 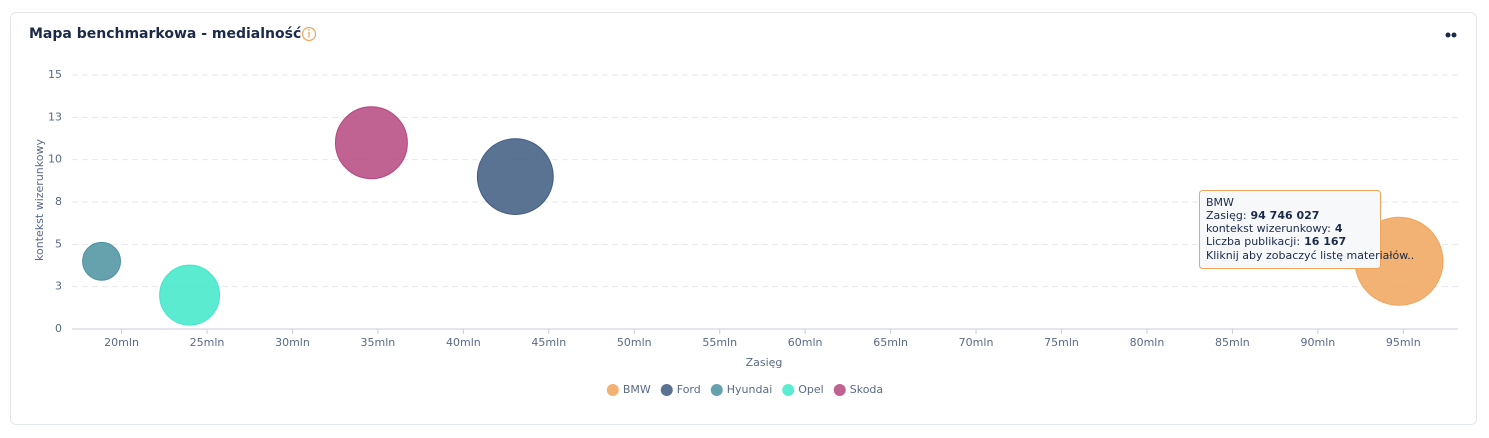 I want to click on tooltip-box, so click(x=1290, y=229).